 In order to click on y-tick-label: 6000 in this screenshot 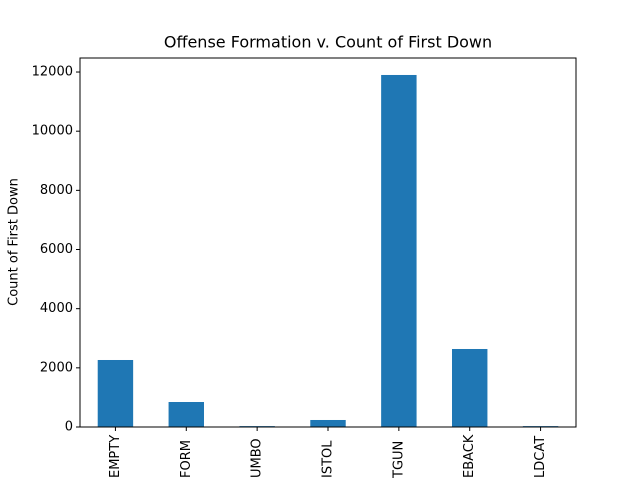, I will do `click(56, 249)`.